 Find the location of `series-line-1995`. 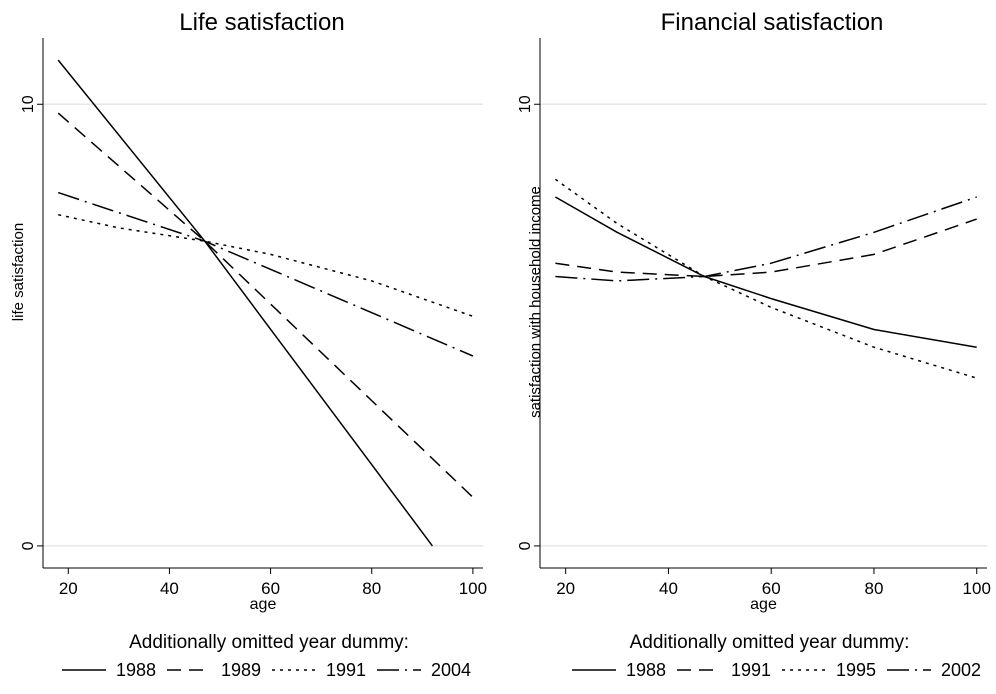

series-line-1995 is located at coordinates (765, 278).